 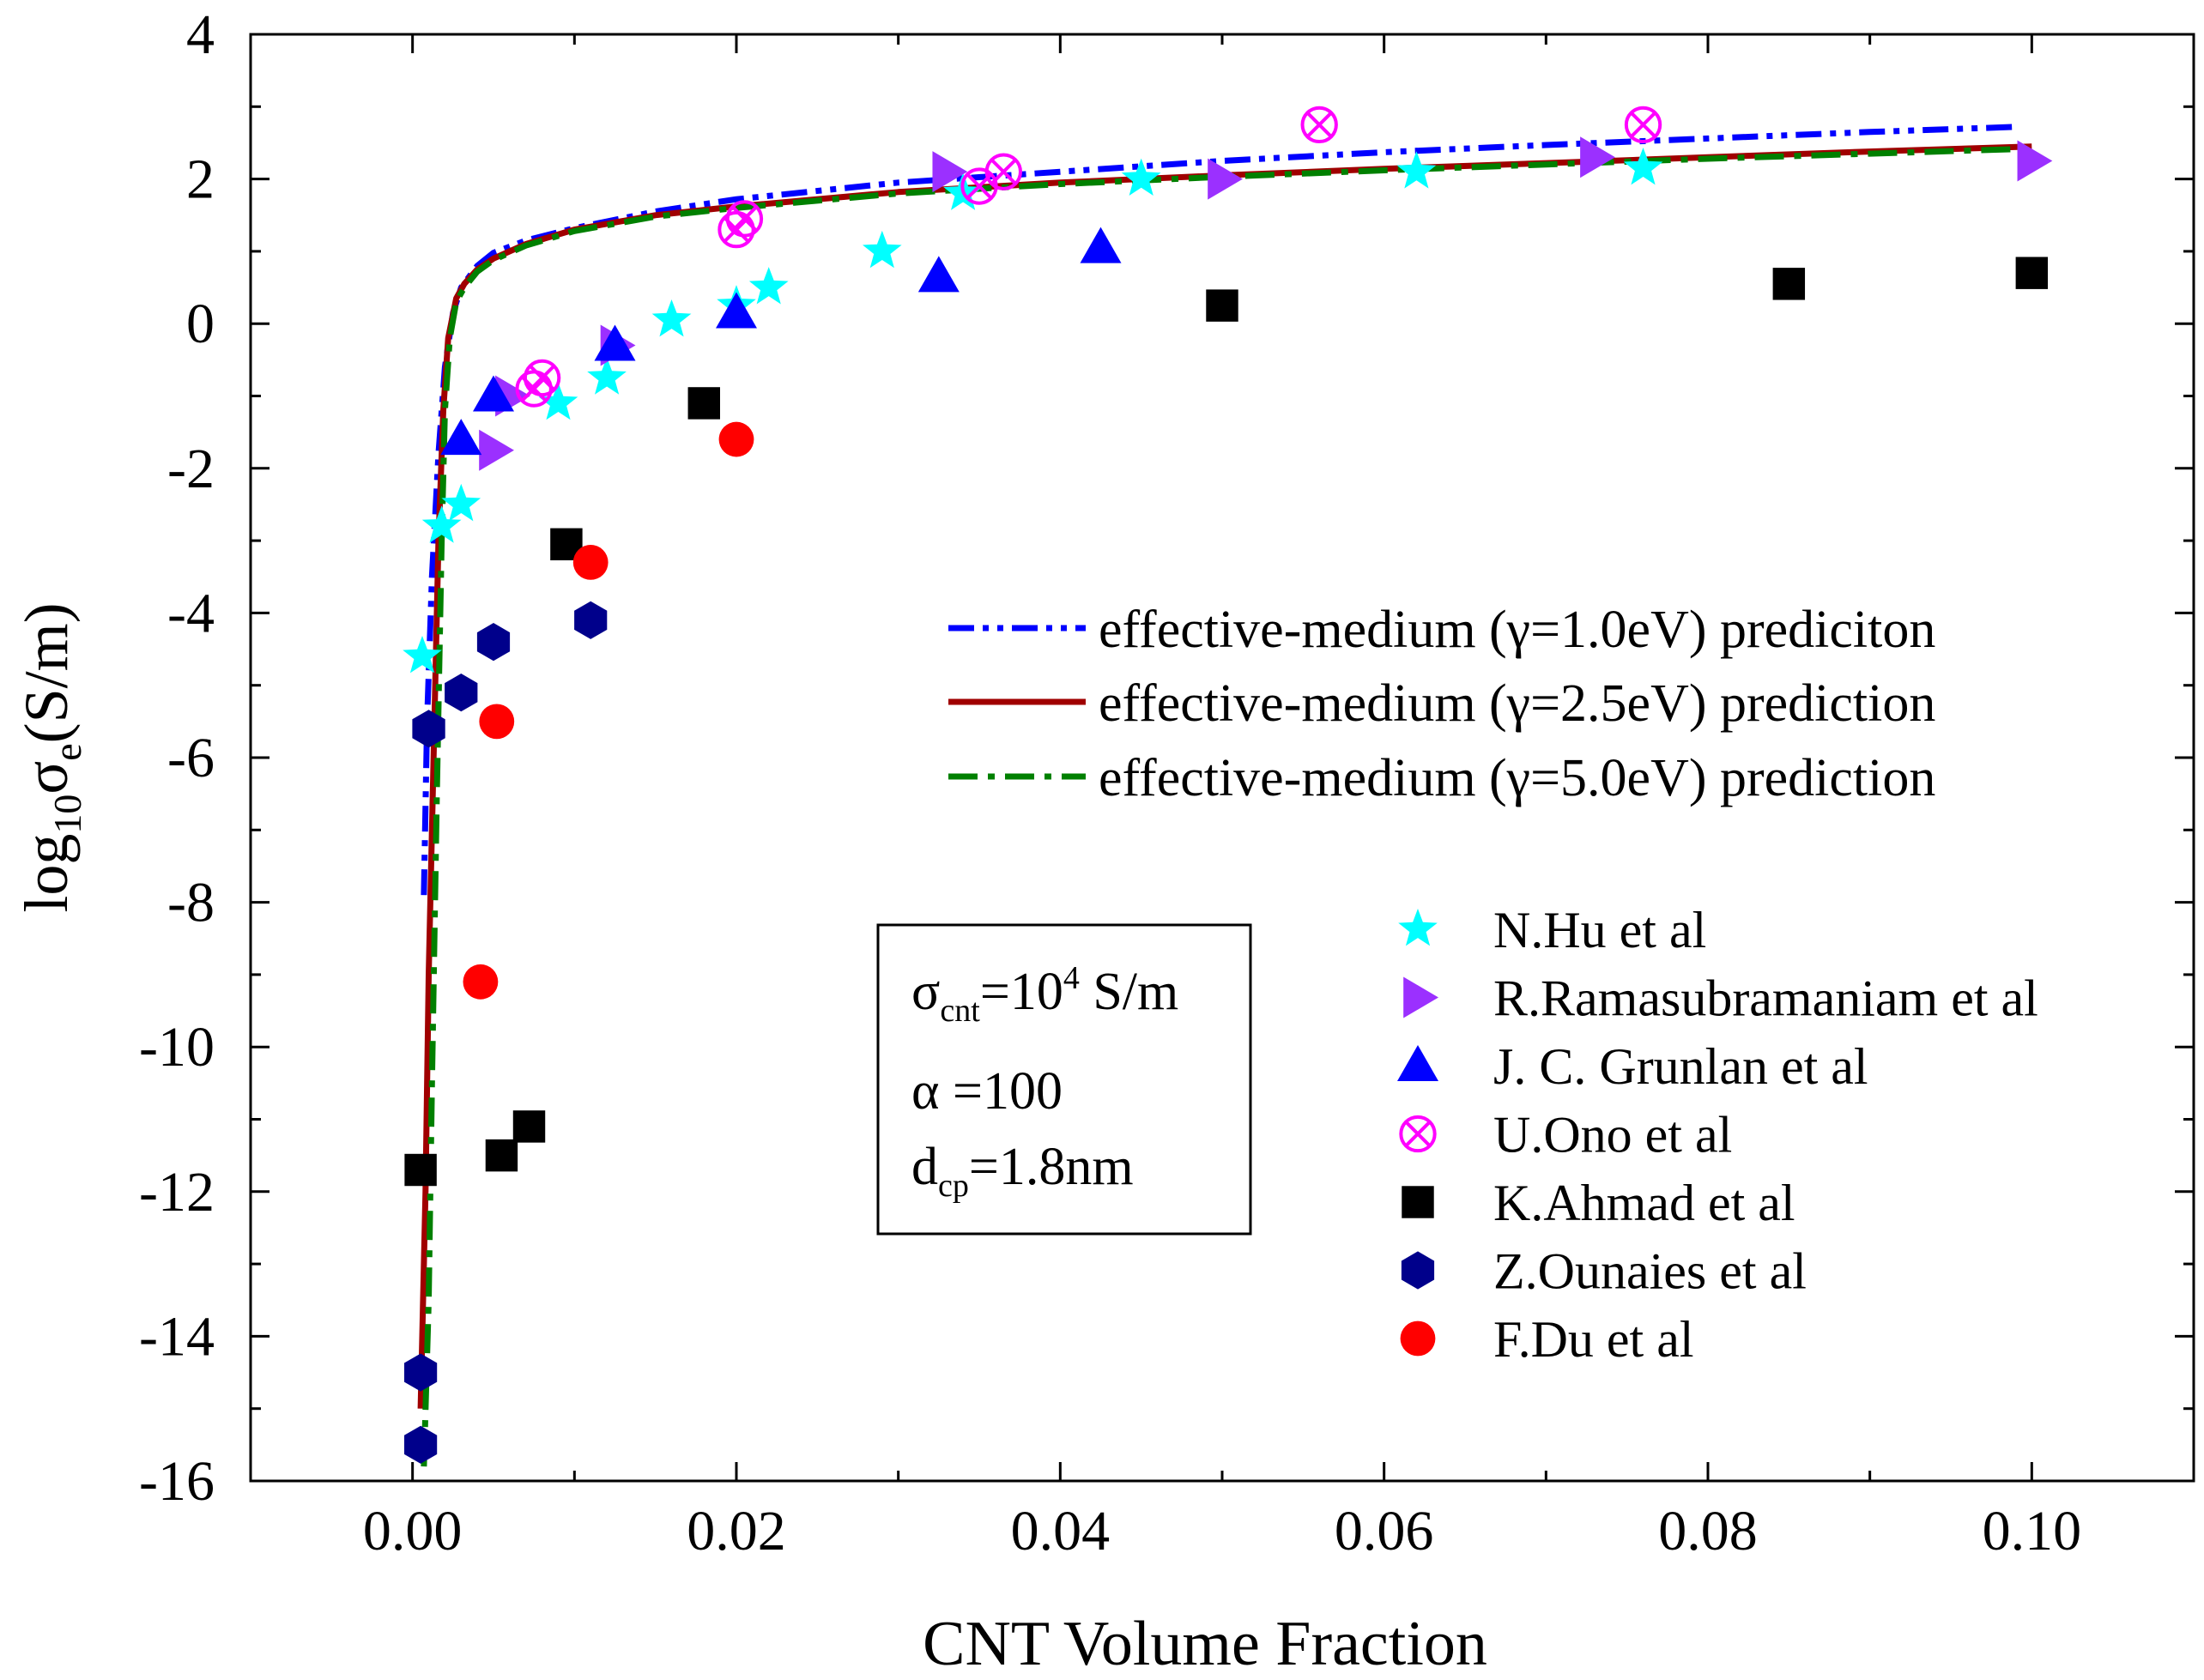 What do you see at coordinates (191, 613) in the screenshot?
I see `y-tick-label: -4` at bounding box center [191, 613].